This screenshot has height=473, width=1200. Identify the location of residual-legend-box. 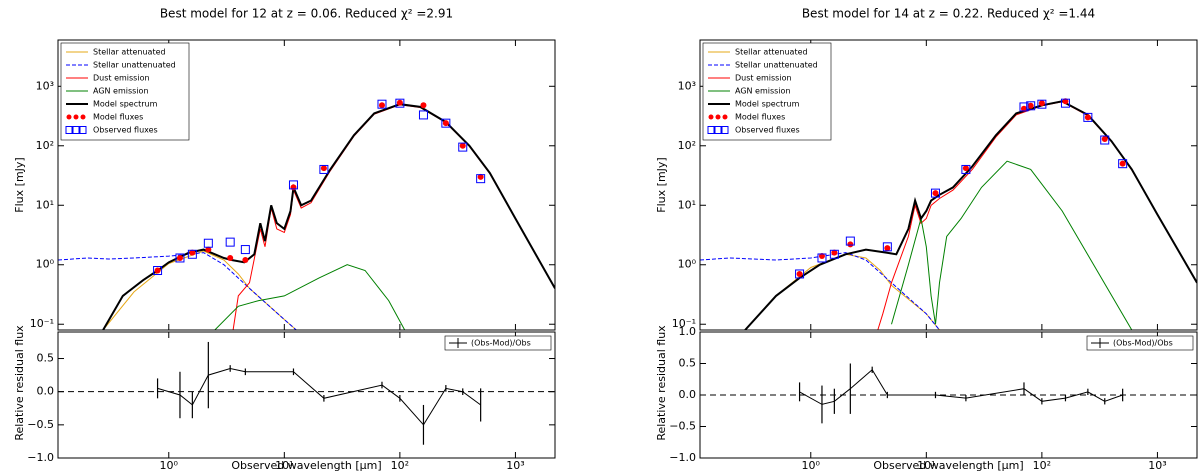
(1140, 343).